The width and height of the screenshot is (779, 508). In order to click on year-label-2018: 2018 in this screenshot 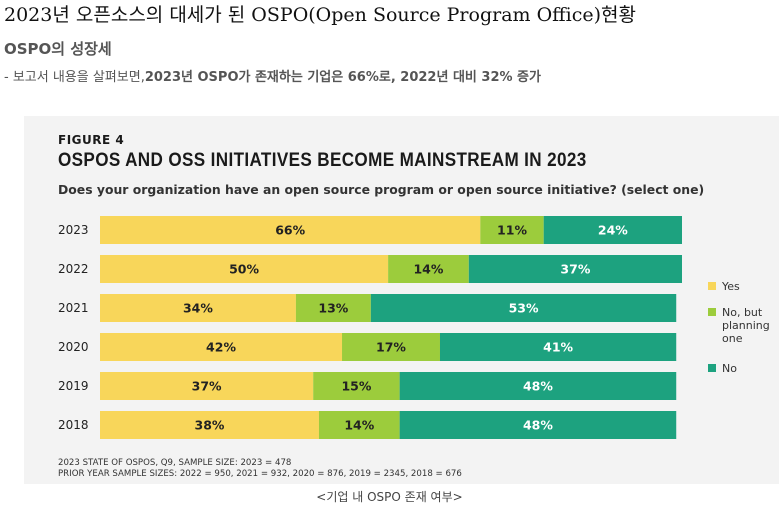, I will do `click(73, 425)`.